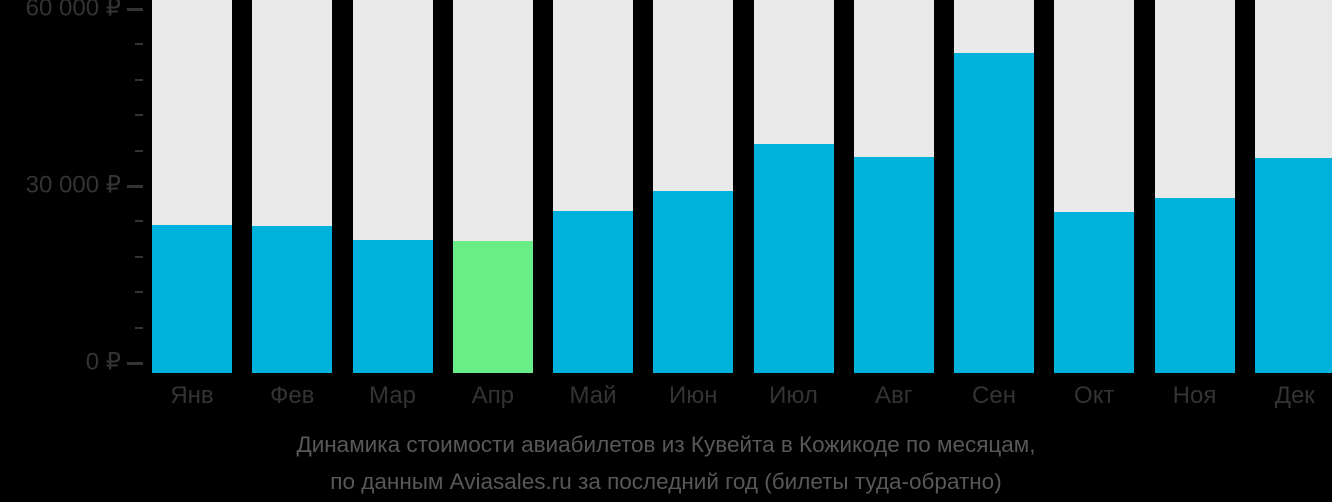 The image size is (1332, 502). Describe the element at coordinates (1294, 395) in the screenshot. I see `x-axis-label: Дек` at that location.